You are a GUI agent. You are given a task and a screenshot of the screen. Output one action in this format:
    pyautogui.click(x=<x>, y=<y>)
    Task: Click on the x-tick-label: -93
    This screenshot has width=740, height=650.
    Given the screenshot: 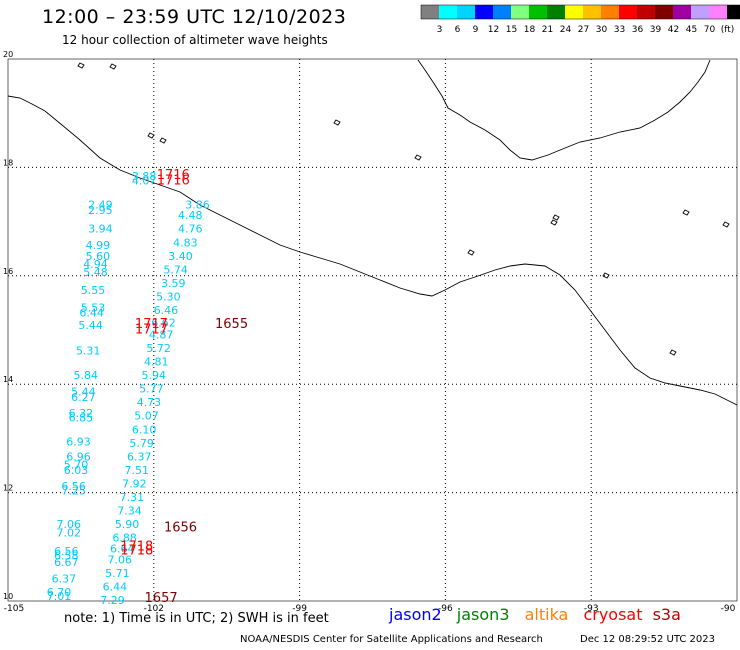 What is the action you would take?
    pyautogui.click(x=591, y=609)
    